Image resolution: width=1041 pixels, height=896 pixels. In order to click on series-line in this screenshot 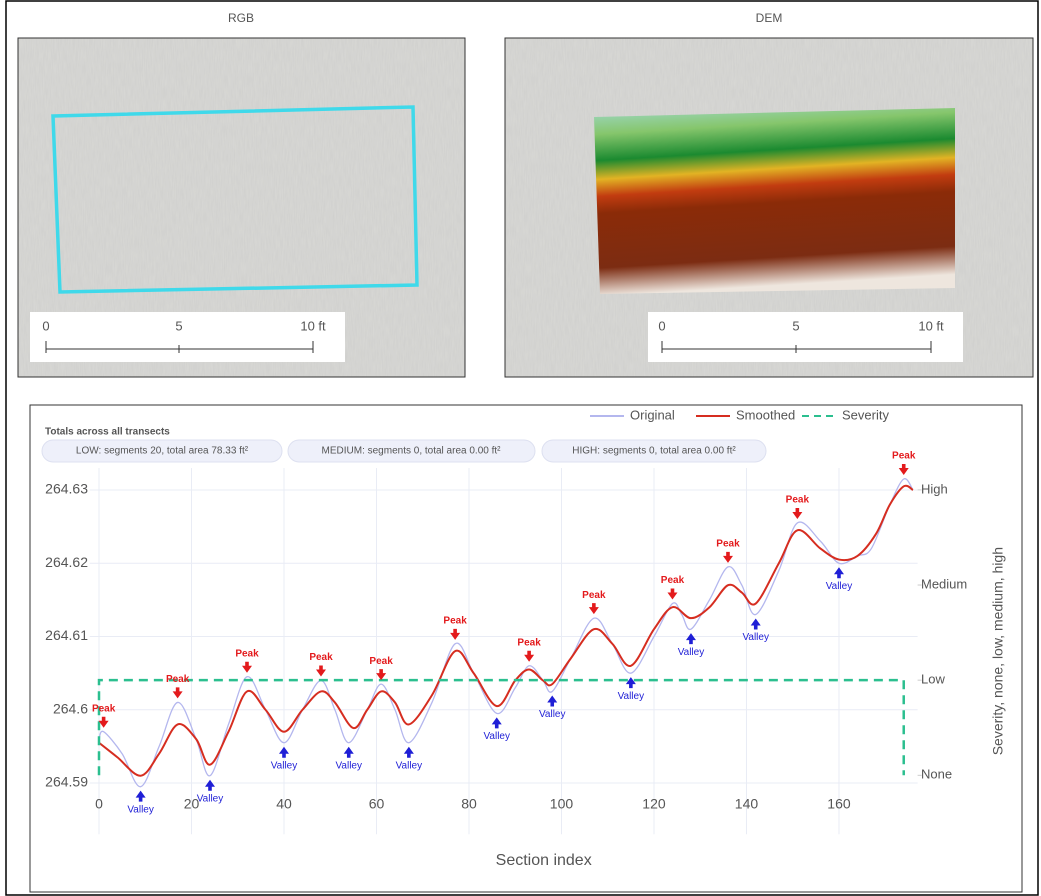, I will do `click(501, 727)`.